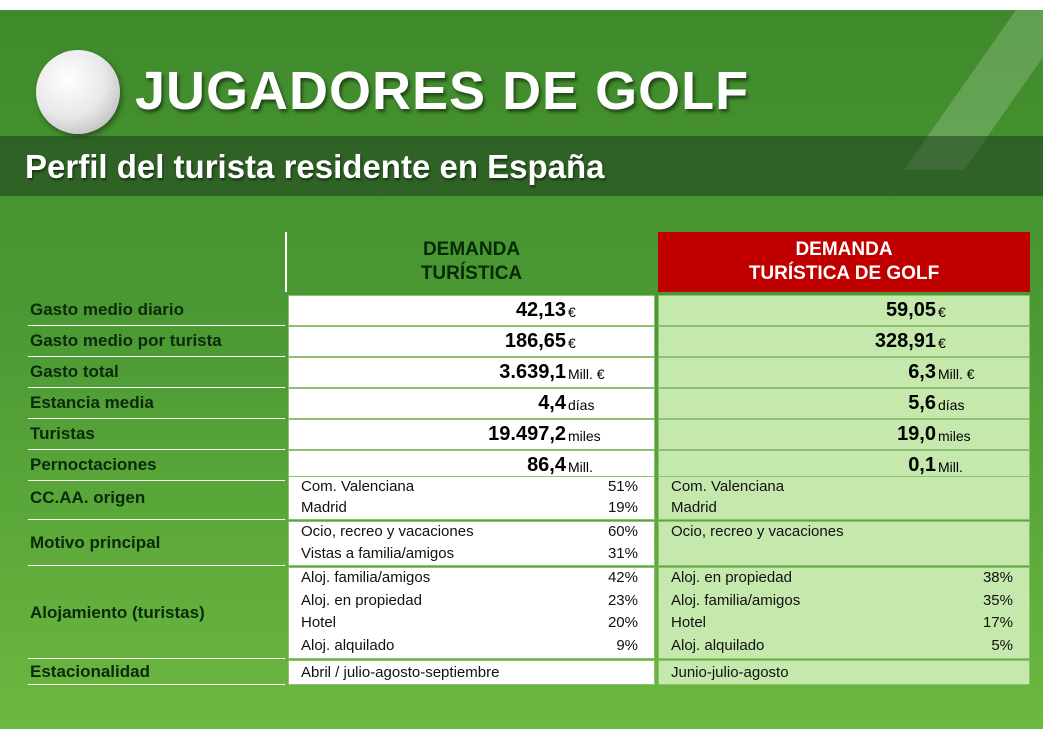 This screenshot has width=1043, height=729. What do you see at coordinates (400, 672) in the screenshot?
I see `seasonality-value: Abril / julio-agosto-septiembre` at bounding box center [400, 672].